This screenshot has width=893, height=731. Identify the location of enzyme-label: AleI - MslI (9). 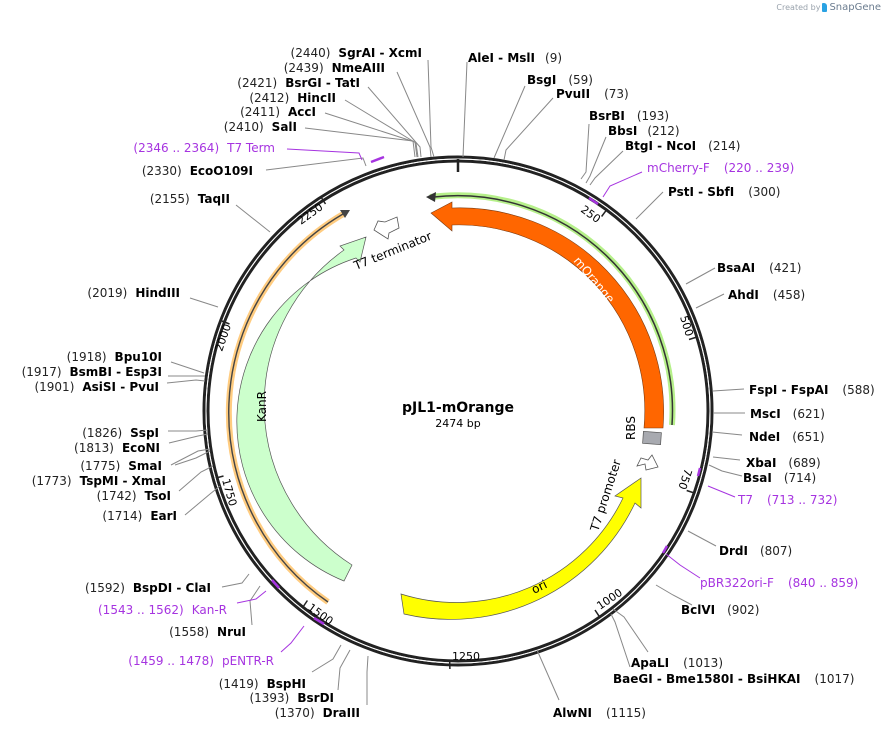
(515, 58).